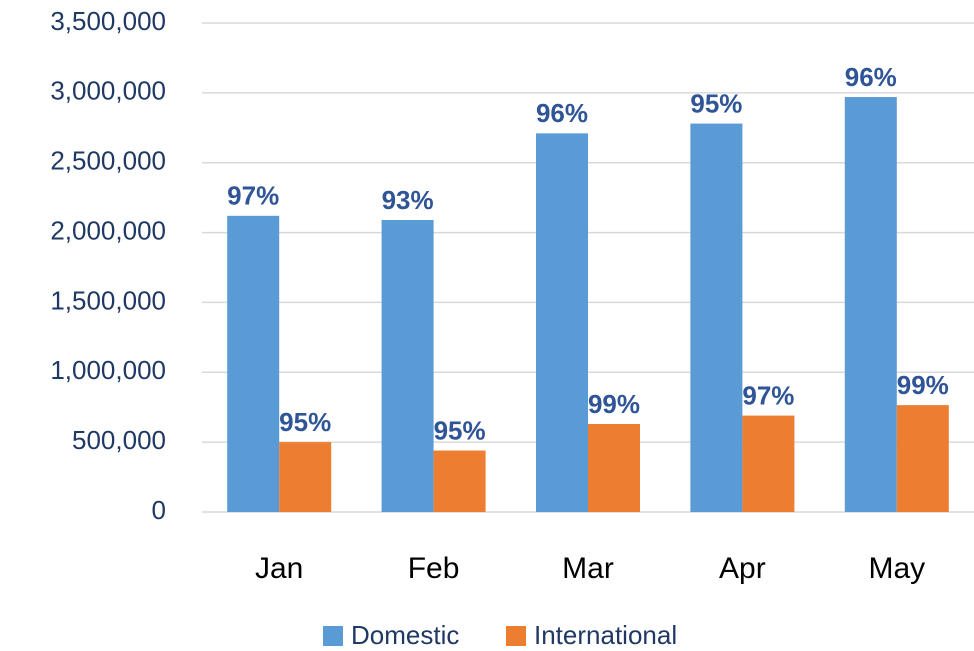 The width and height of the screenshot is (974, 651). What do you see at coordinates (159, 510) in the screenshot?
I see `y-tick-label: 0` at bounding box center [159, 510].